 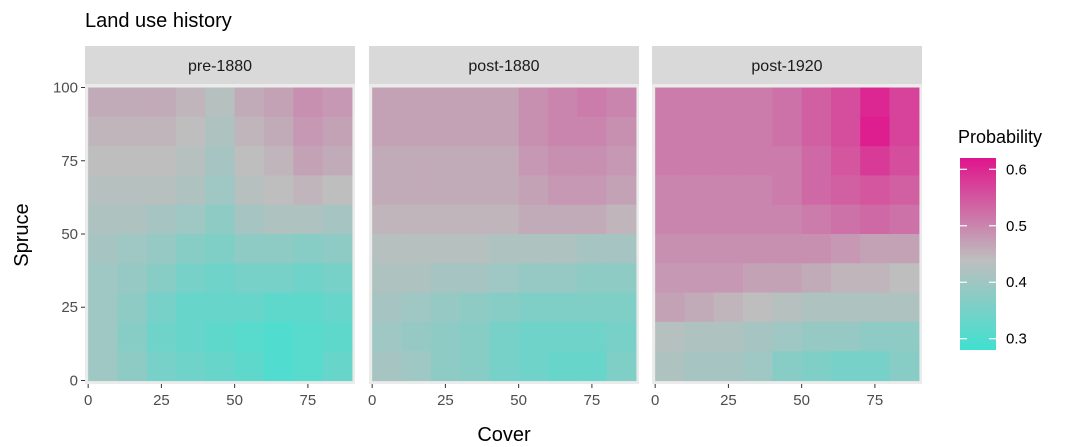 What do you see at coordinates (518, 400) in the screenshot?
I see `x-tick-label: 50` at bounding box center [518, 400].